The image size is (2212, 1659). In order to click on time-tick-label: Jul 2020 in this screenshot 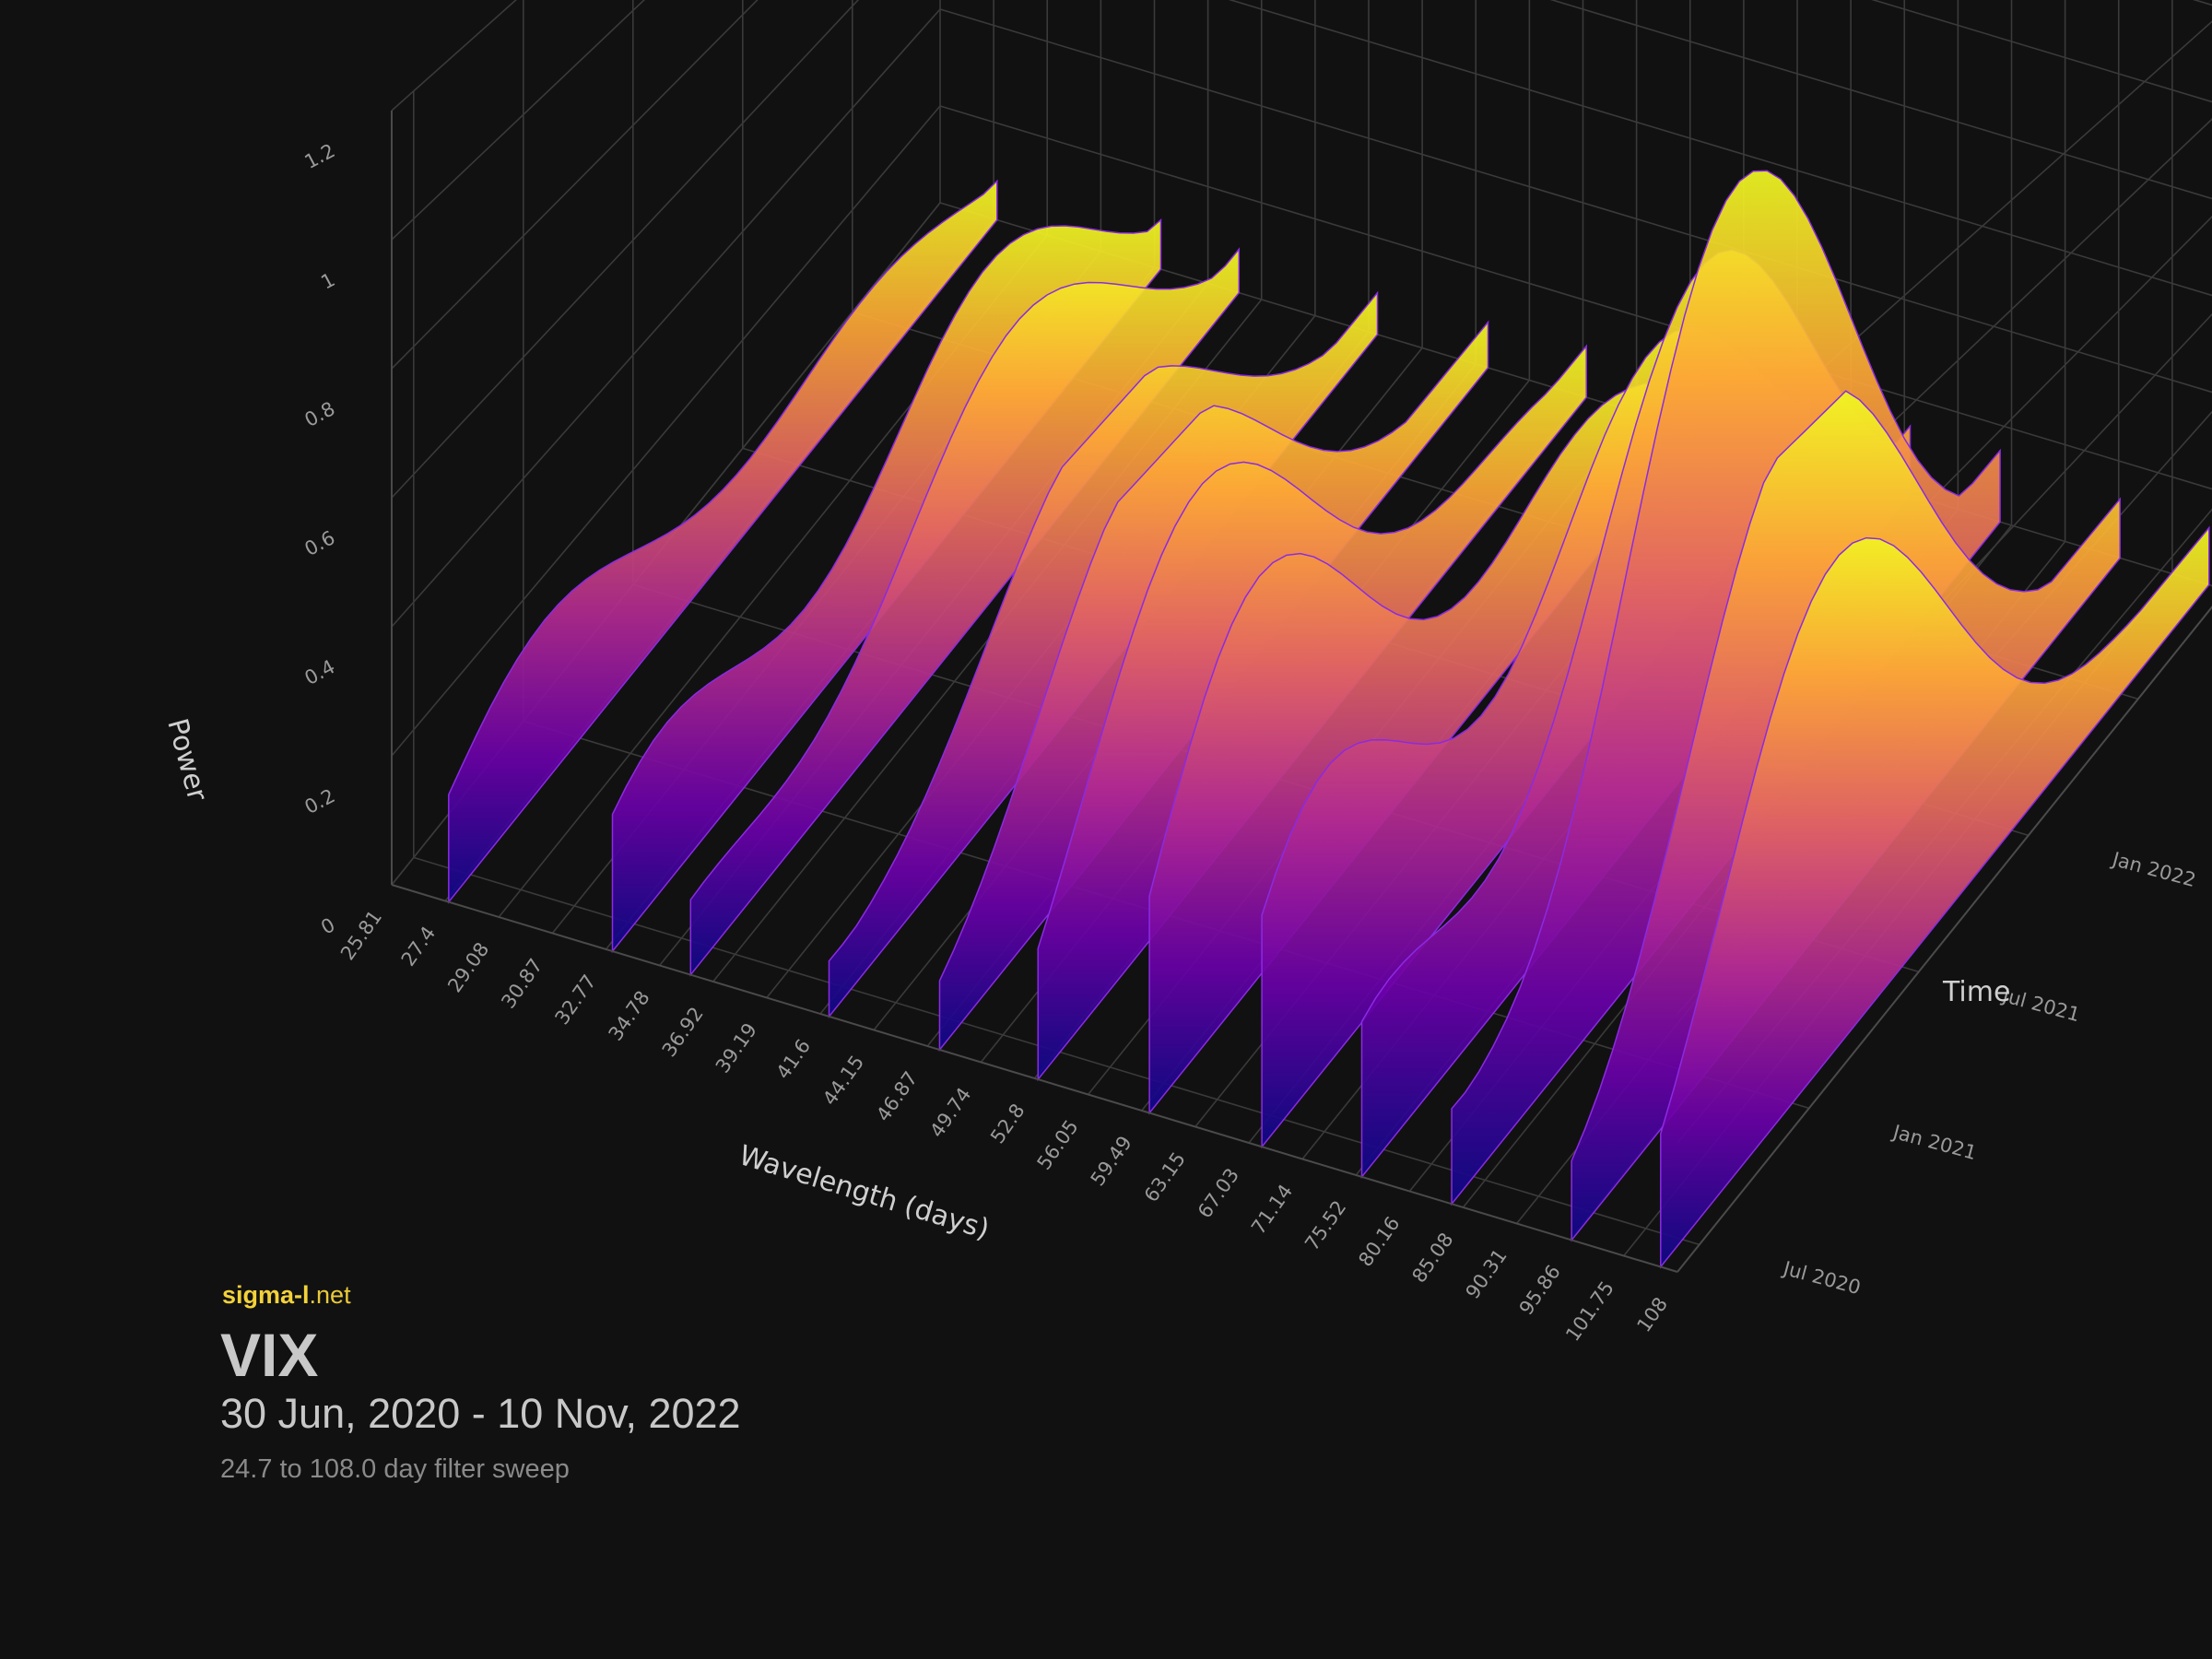, I will do `click(1822, 1278)`.